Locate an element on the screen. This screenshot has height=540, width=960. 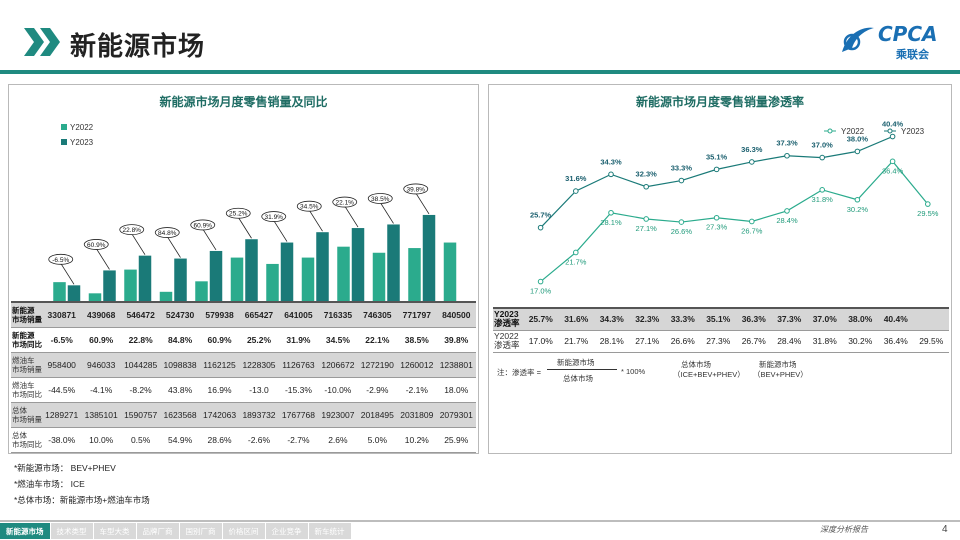
table-cell: 31.8% is located at coordinates (825, 341).